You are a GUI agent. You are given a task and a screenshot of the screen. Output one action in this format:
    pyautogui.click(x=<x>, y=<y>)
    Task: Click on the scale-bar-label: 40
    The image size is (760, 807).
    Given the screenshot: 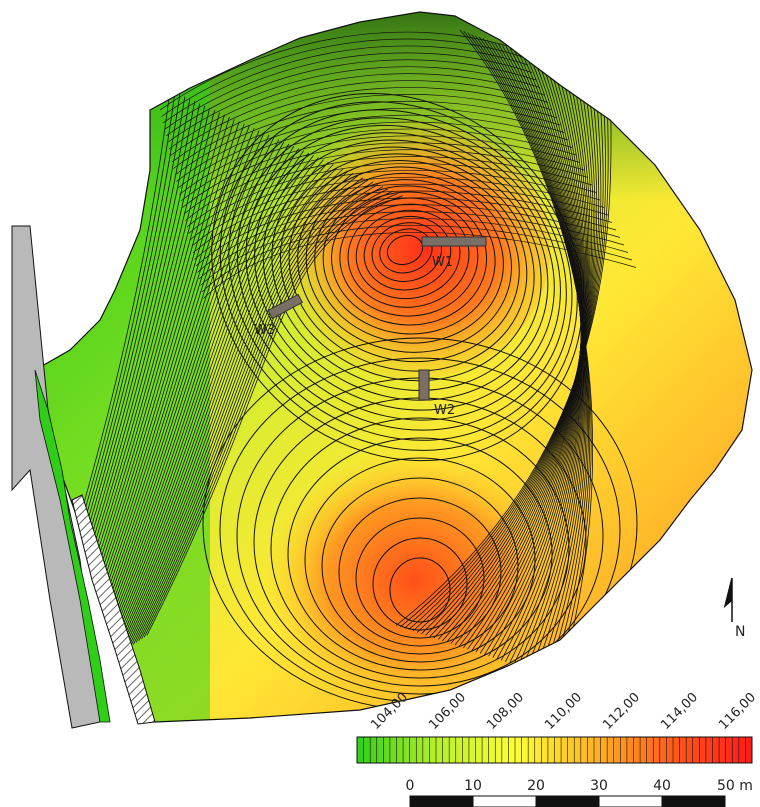 What is the action you would take?
    pyautogui.click(x=662, y=786)
    